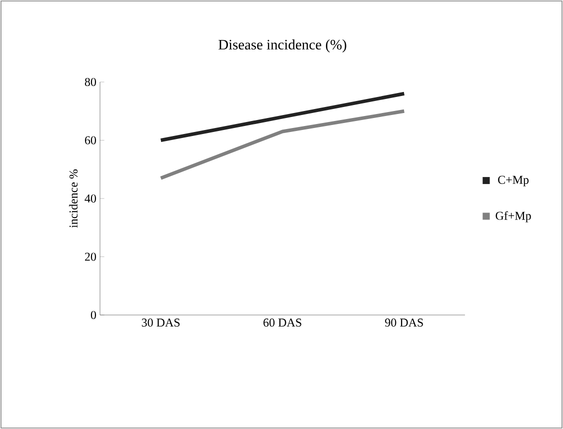  What do you see at coordinates (513, 181) in the screenshot?
I see `legend-label: C+Mp` at bounding box center [513, 181].